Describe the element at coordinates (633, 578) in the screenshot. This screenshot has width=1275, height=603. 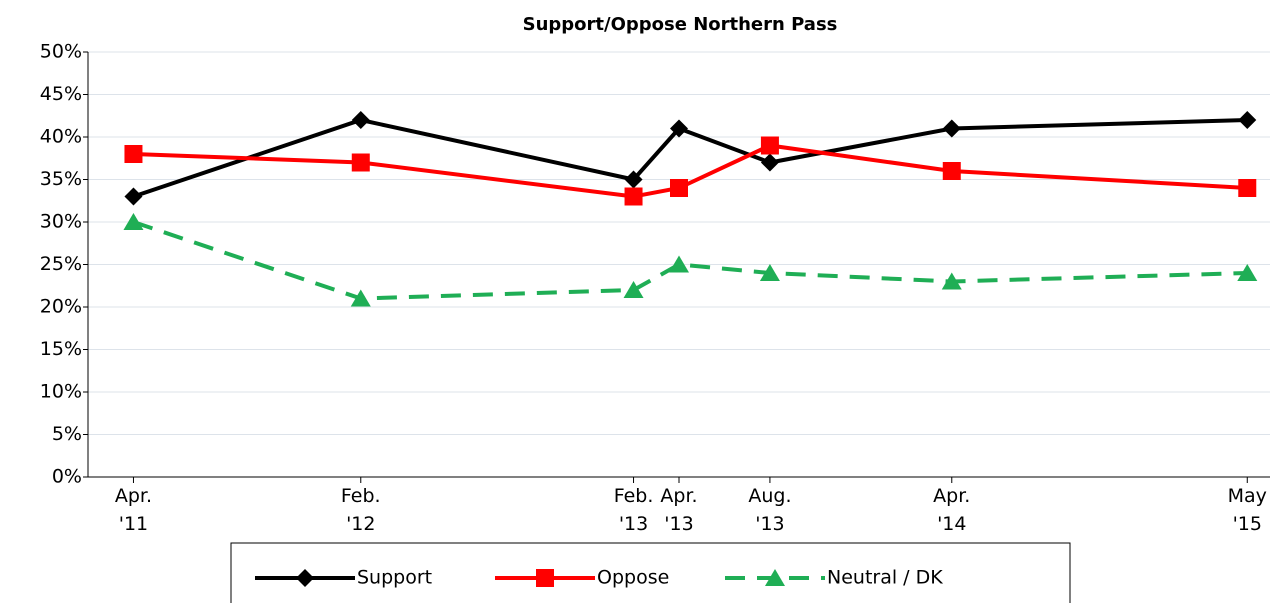
I see `legend-label: Oppose` at that location.